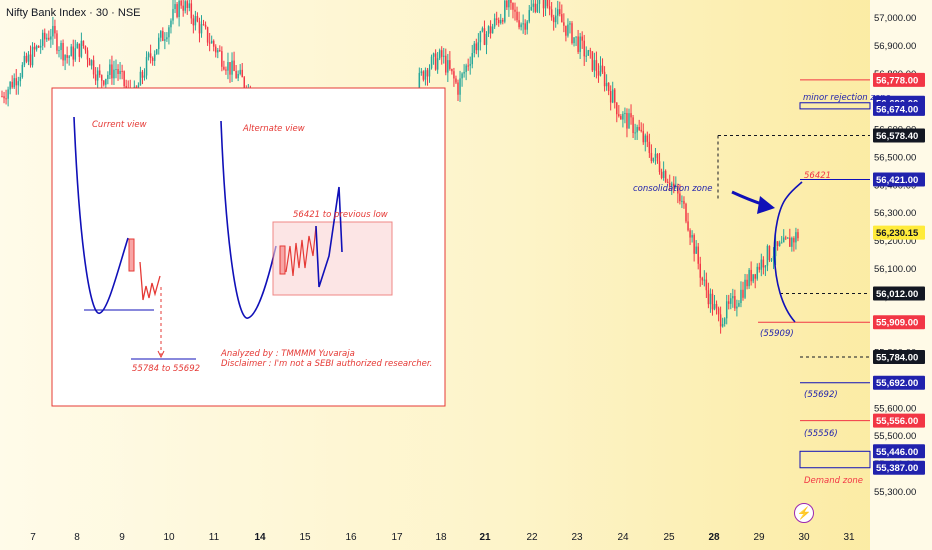 The height and width of the screenshot is (550, 932). I want to click on price-badge-label: 56,012.00, so click(897, 294).